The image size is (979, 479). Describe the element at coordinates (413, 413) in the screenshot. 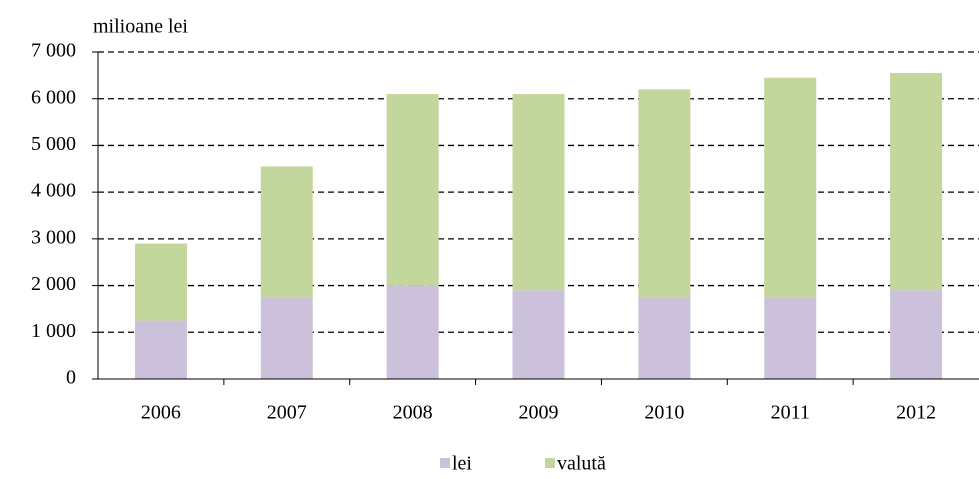

I see `x-tick-label: 2008` at that location.